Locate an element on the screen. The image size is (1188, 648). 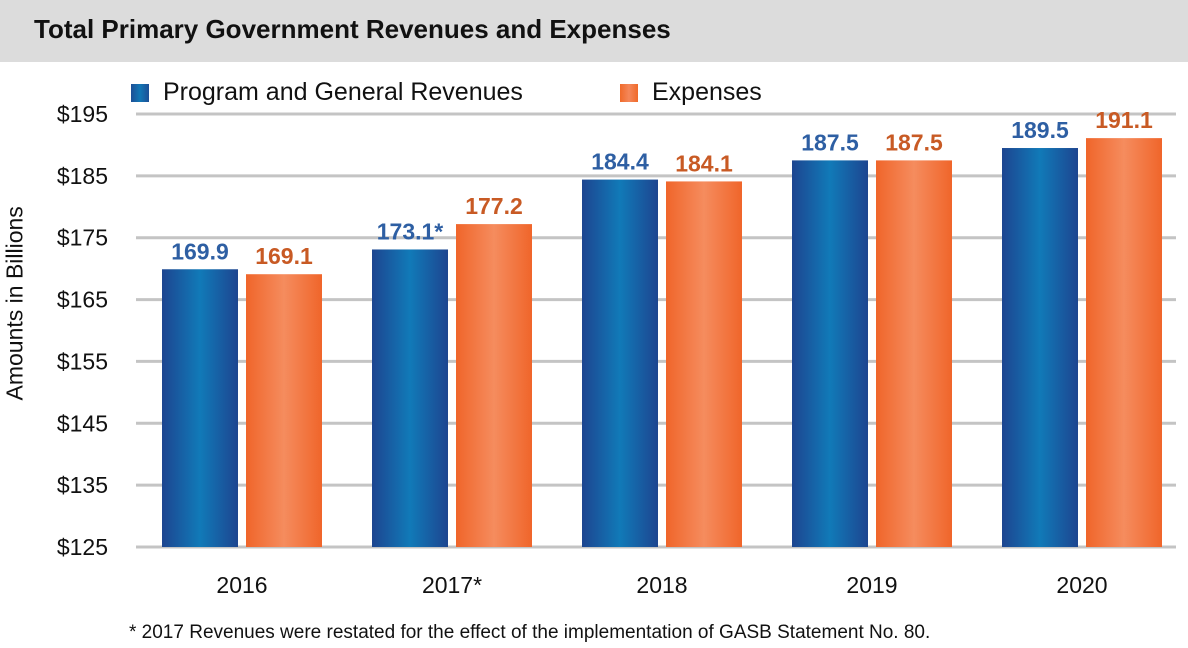
data-label: 177.2 is located at coordinates (494, 206).